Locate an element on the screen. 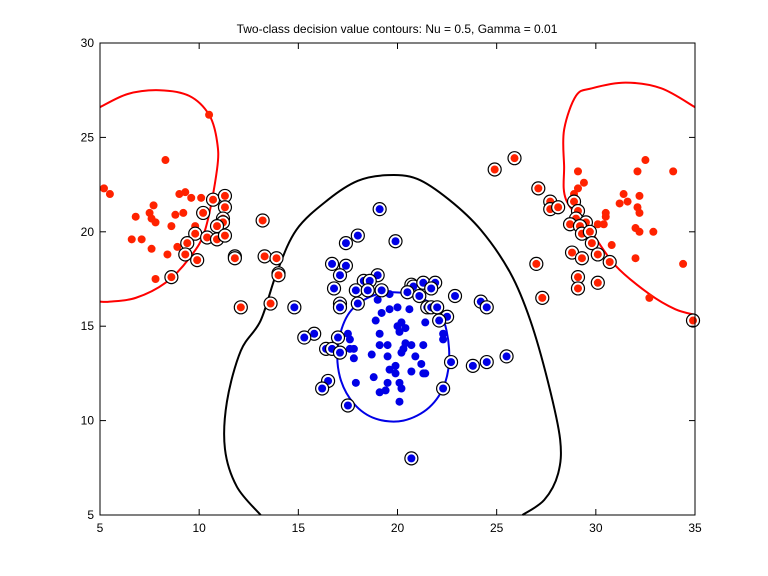 This screenshot has width=768, height=576. x-tick-label: 20 is located at coordinates (398, 528).